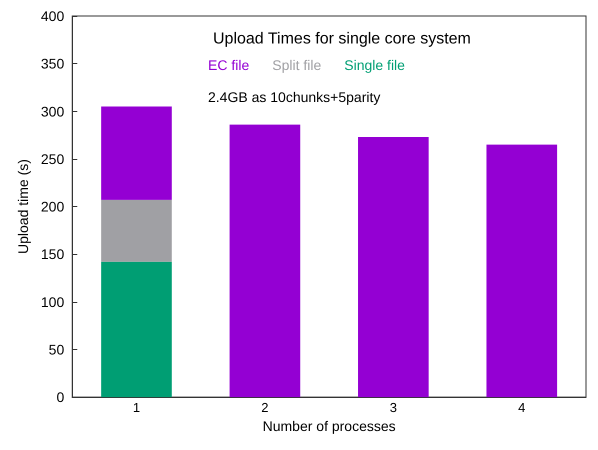  What do you see at coordinates (60, 397) in the screenshot?
I see `y-tick-label: 0` at bounding box center [60, 397].